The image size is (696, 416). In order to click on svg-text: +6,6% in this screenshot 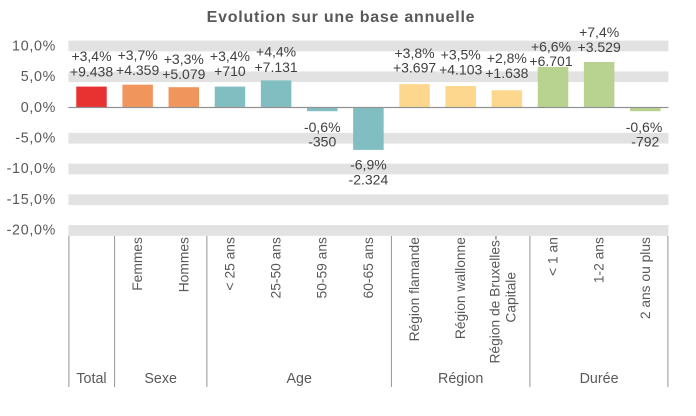, I will do `click(551, 46)`.